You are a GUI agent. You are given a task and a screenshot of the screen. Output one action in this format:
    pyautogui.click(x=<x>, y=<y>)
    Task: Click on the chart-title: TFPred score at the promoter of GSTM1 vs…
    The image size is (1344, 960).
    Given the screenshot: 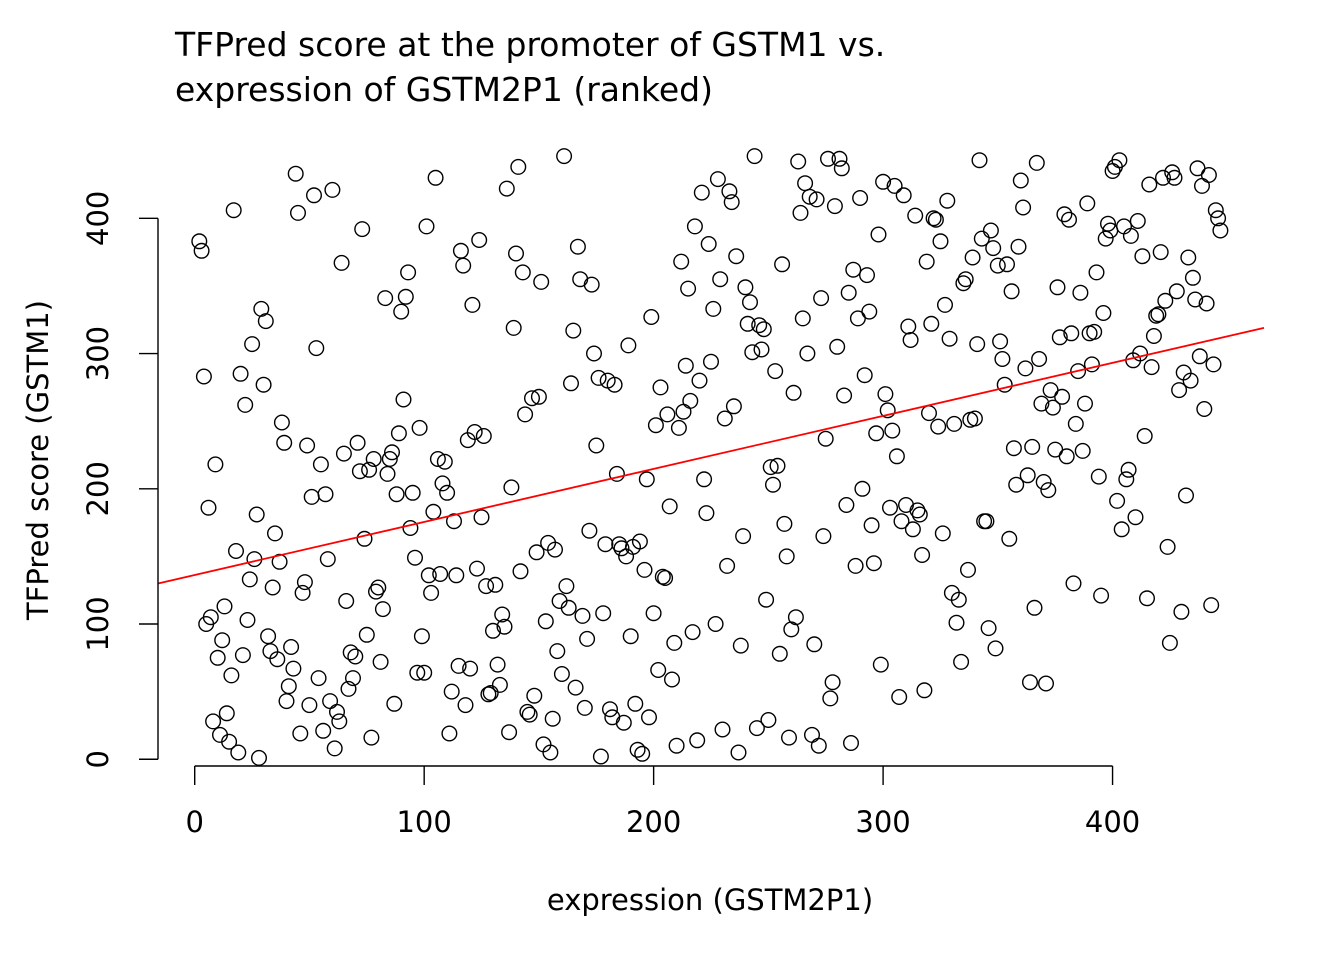 What is the action you would take?
    pyautogui.click(x=530, y=67)
    